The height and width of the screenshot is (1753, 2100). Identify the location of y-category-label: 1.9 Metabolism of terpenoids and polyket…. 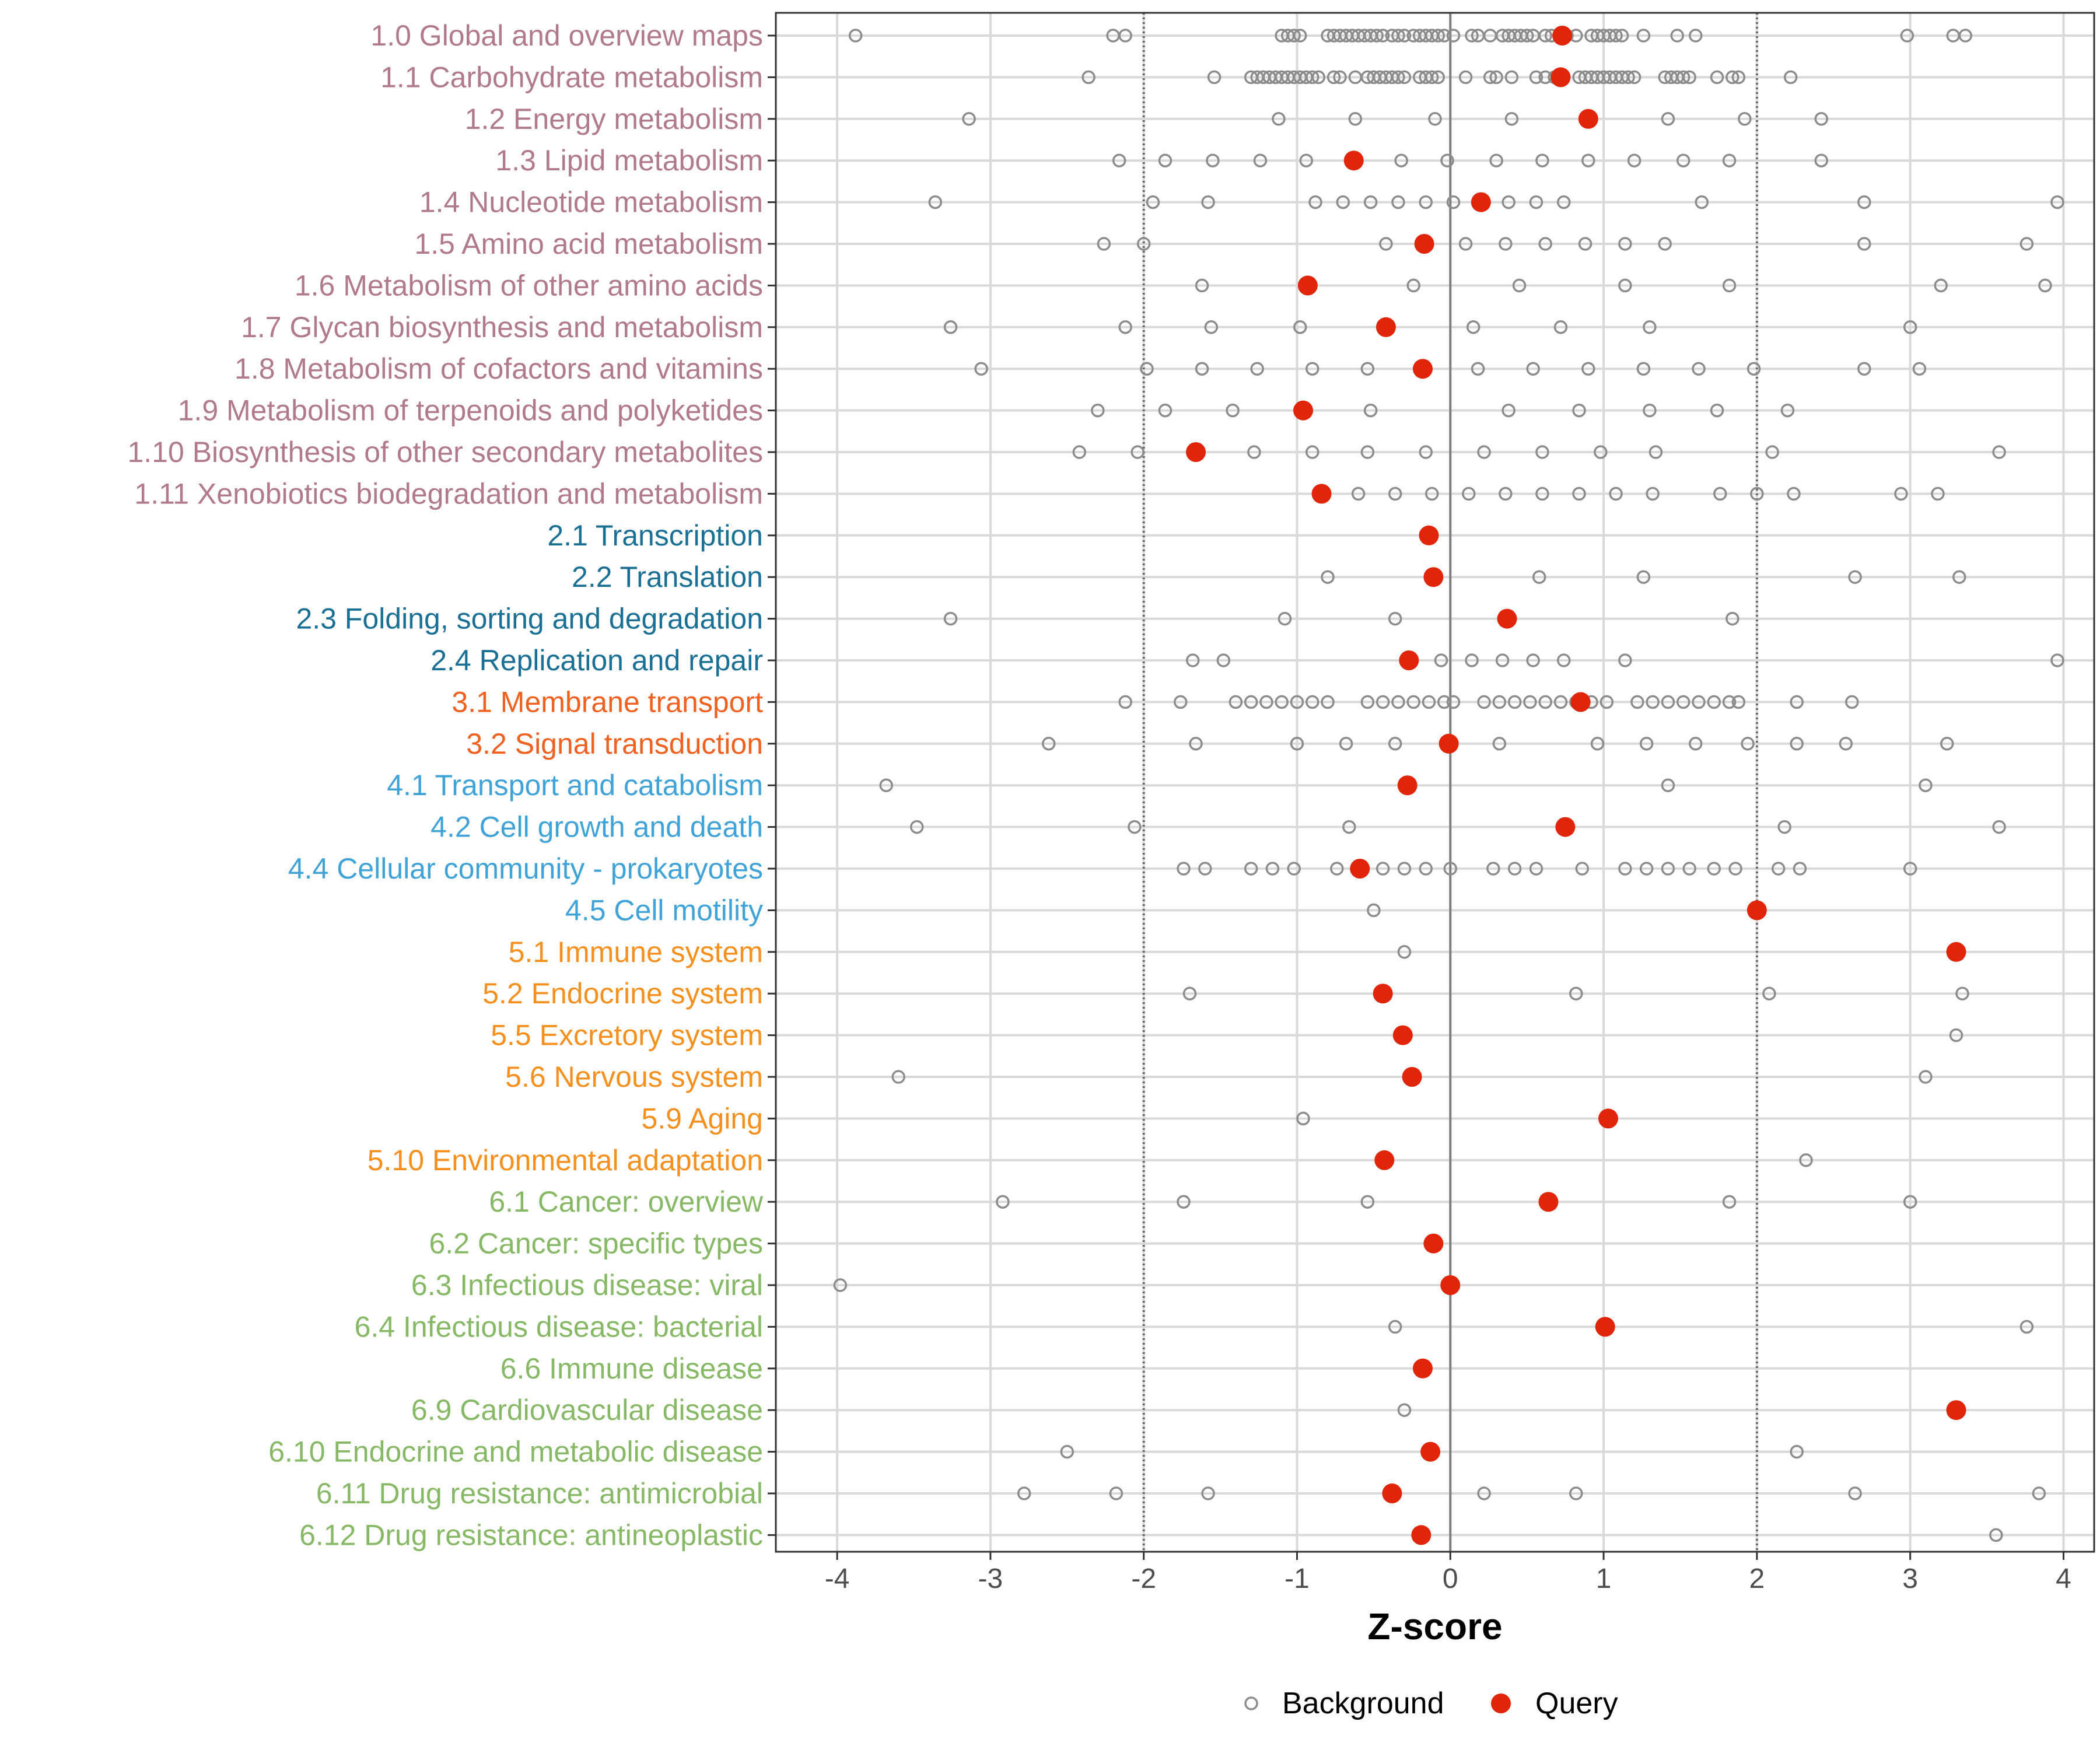
(470, 410).